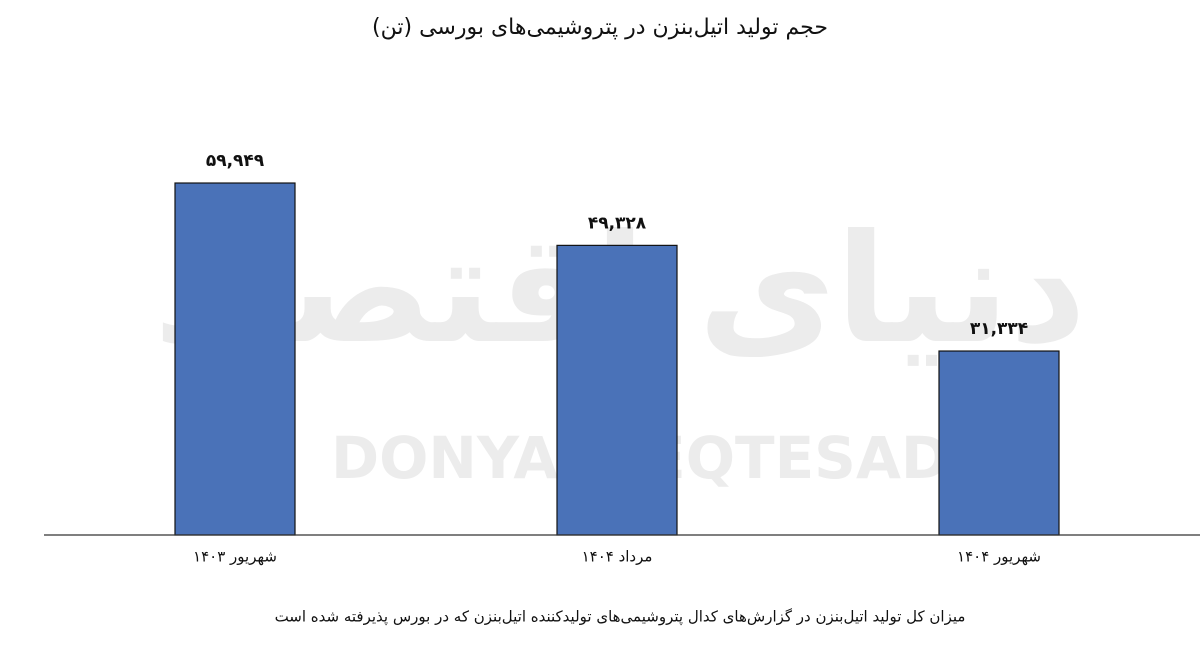 The image size is (1200, 669). I want to click on value-label: ۵۹,۹۴۹, so click(235, 161).